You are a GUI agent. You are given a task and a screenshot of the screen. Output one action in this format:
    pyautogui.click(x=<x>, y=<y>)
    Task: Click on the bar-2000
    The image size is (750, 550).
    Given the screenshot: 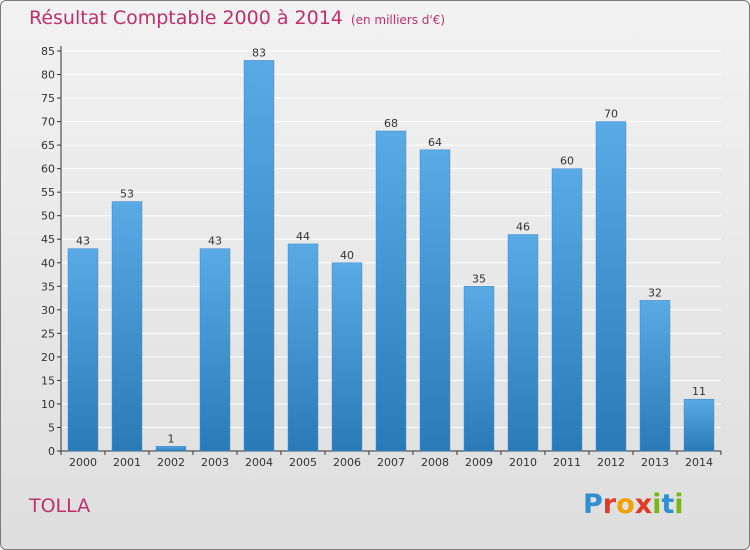 What is the action you would take?
    pyautogui.click(x=83, y=350)
    